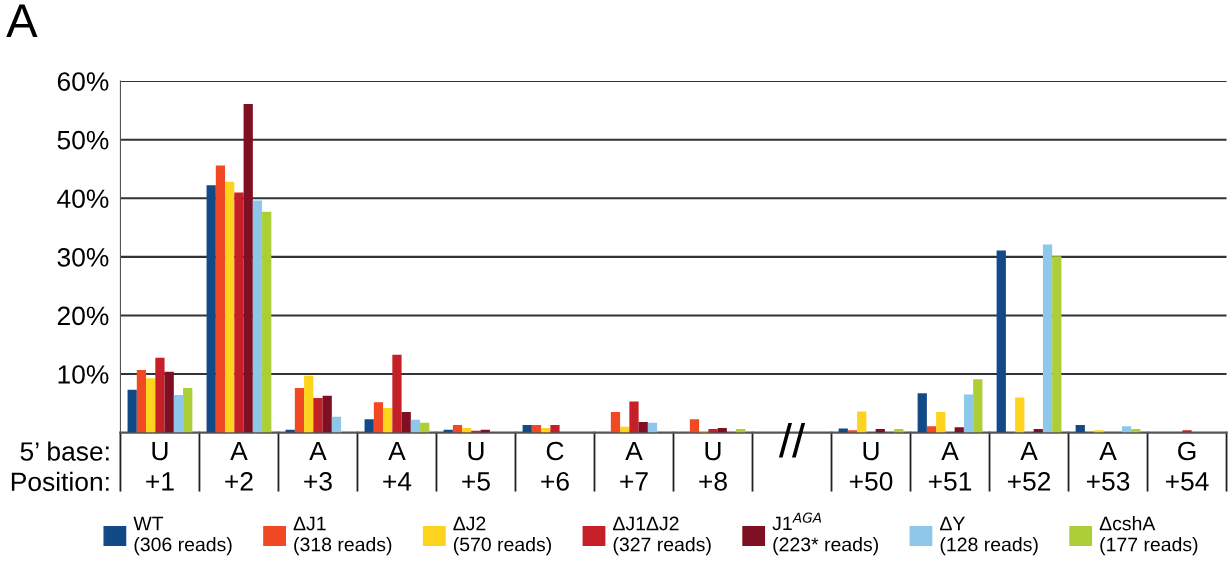 The height and width of the screenshot is (567, 1229). What do you see at coordinates (1029, 466) in the screenshot?
I see `x-tick-label: A +52` at bounding box center [1029, 466].